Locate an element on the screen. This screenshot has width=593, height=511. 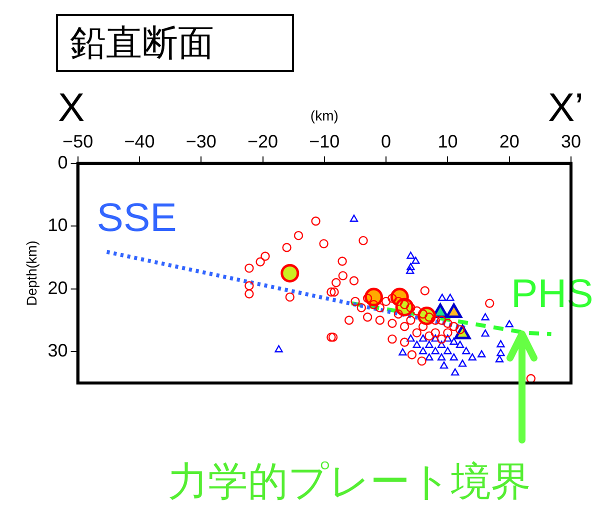
x-tick-label: −10 is located at coordinates (324, 142).